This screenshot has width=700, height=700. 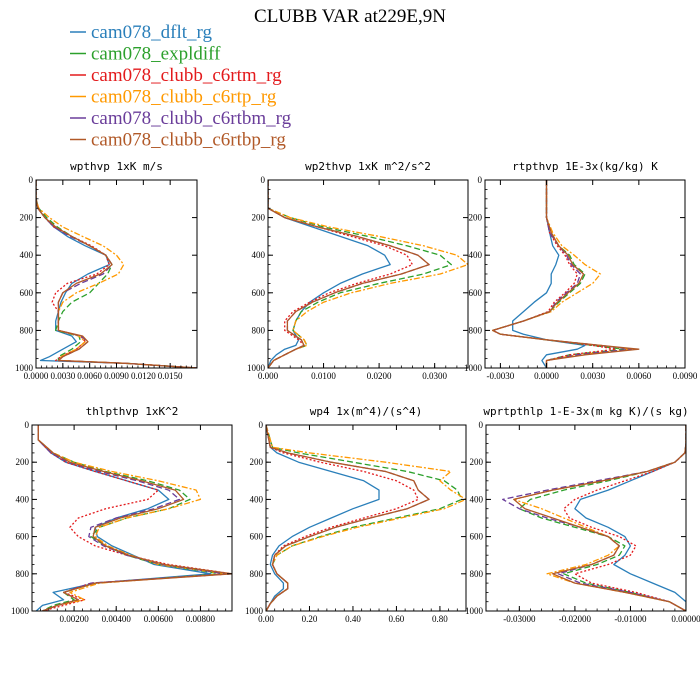 I want to click on x-tick-label: 0.00600, so click(x=159, y=619).